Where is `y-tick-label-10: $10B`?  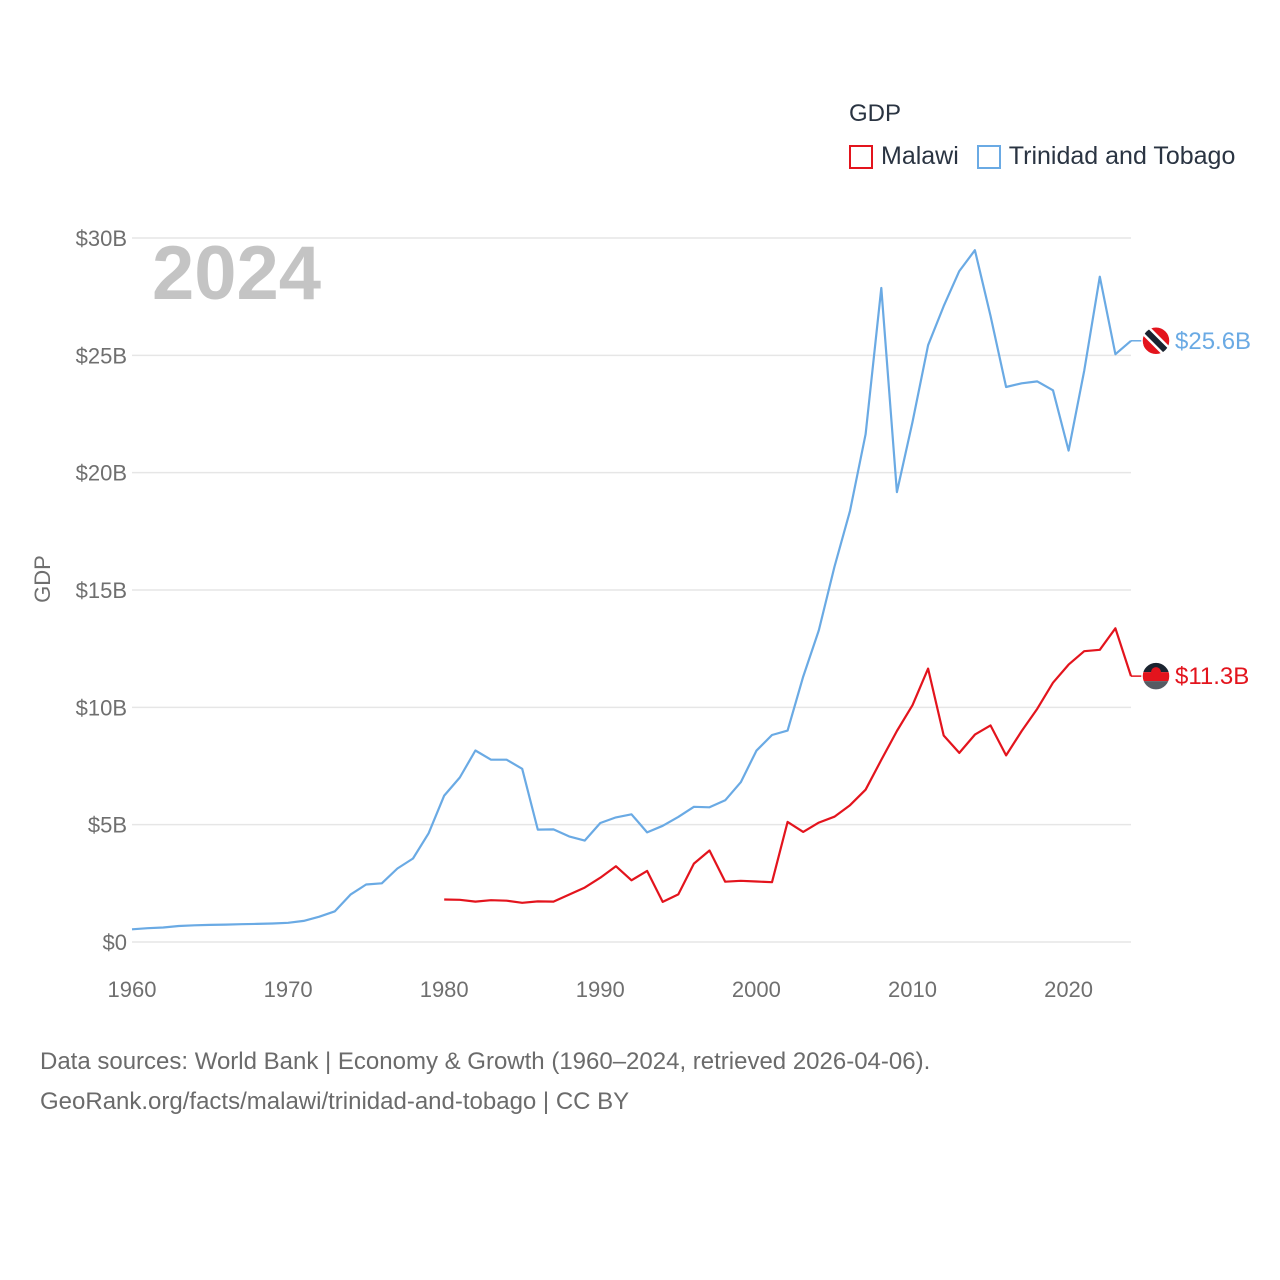
y-tick-label-10: $10B is located at coordinates (101, 707).